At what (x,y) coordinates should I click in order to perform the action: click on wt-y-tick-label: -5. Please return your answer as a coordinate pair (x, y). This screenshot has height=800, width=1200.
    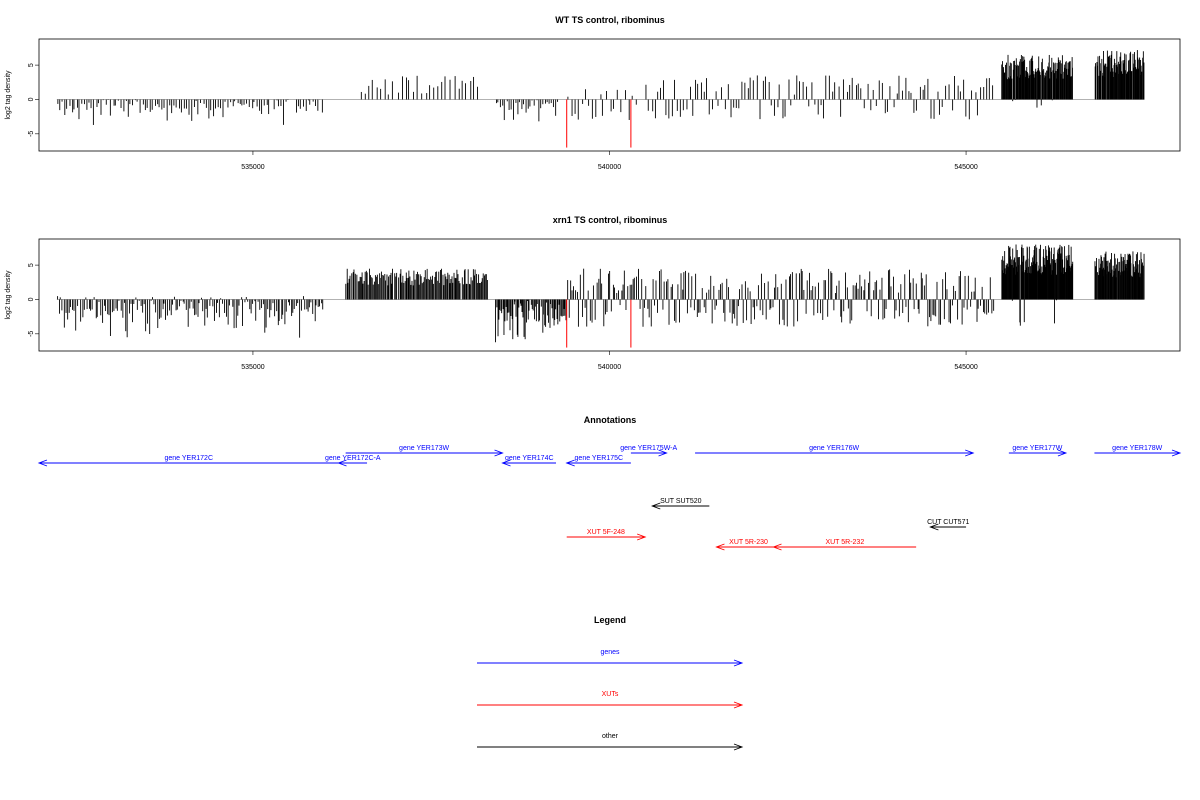
    Looking at the image, I should click on (31, 134).